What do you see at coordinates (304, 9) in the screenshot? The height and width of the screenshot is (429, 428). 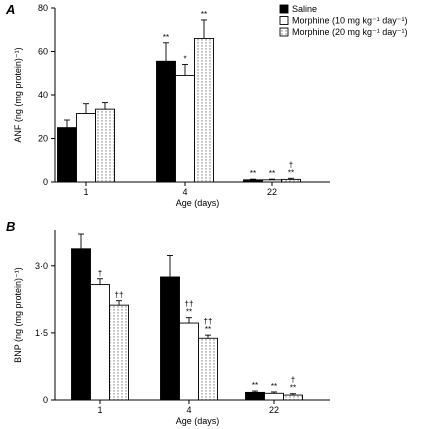 I see `legend-label-0: Saline` at bounding box center [304, 9].